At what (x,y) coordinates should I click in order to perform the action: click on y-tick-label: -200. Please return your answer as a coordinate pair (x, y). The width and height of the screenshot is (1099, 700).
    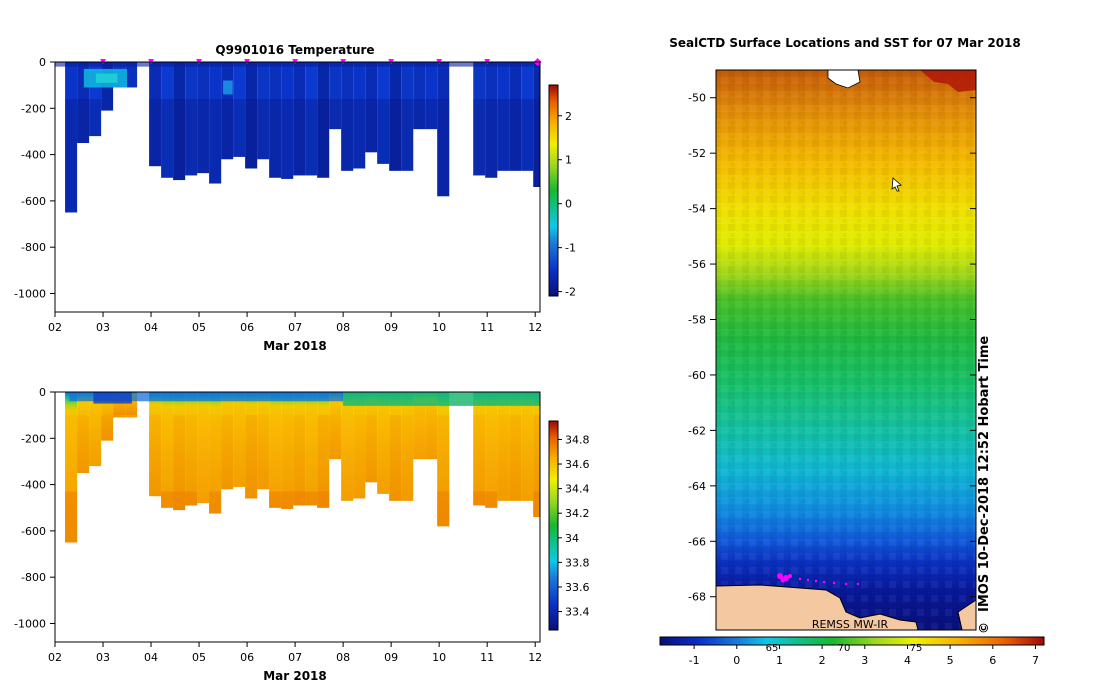
    Looking at the image, I should click on (33, 108).